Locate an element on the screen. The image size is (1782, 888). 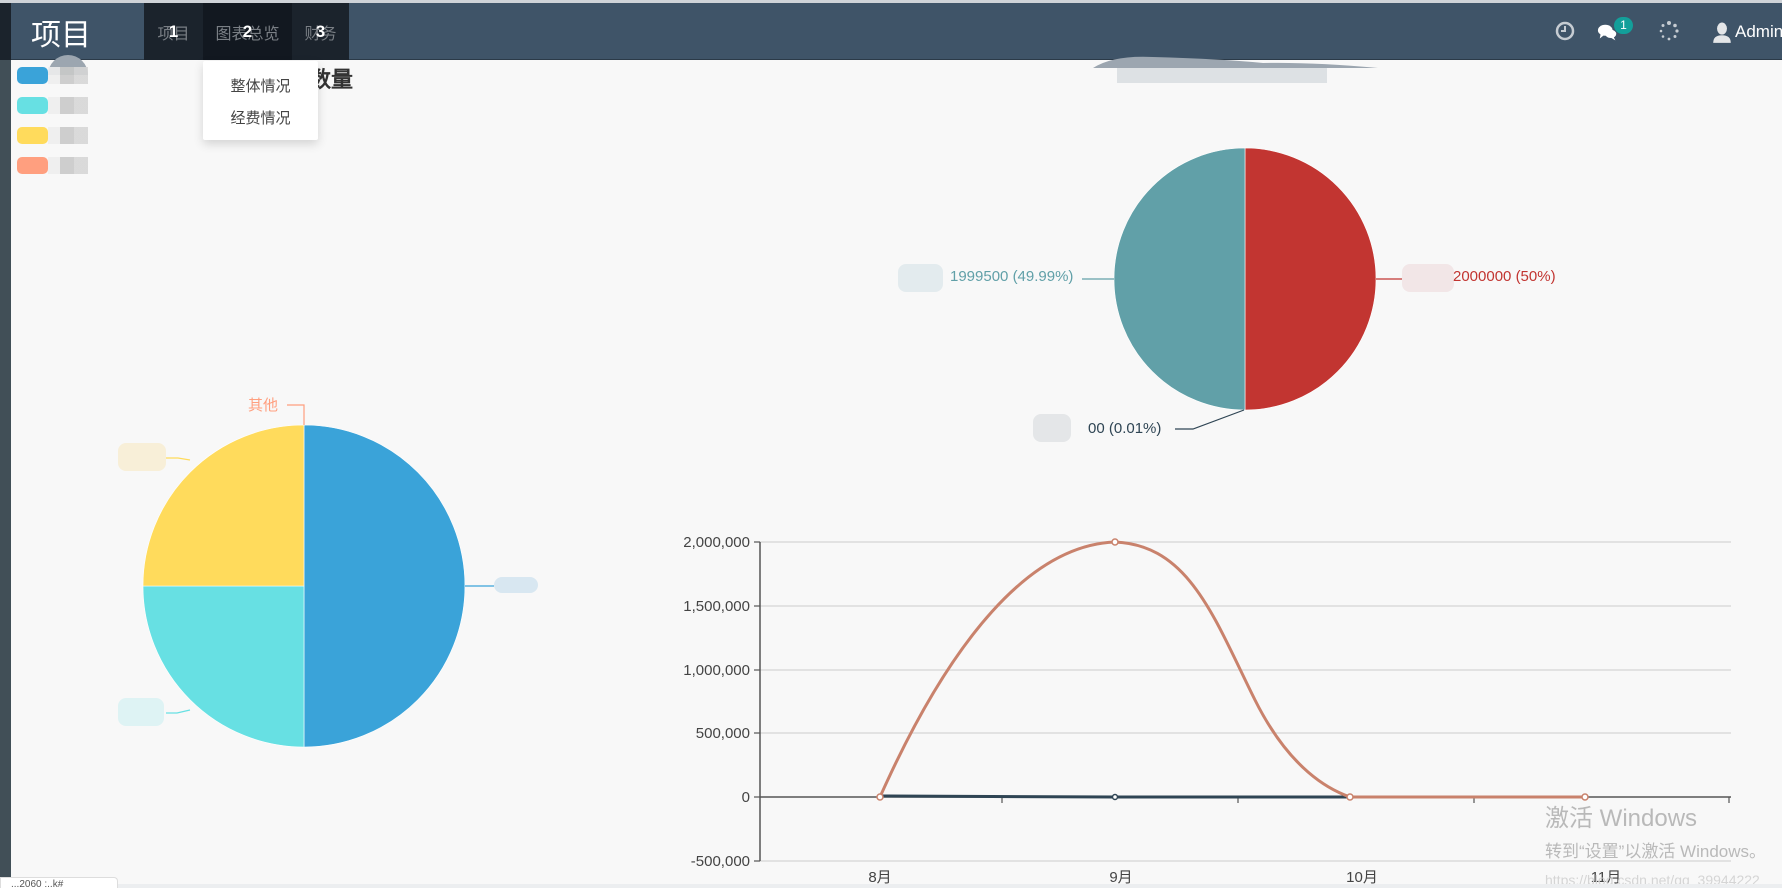
menu-item-funding: 经费情况 is located at coordinates (260, 118).